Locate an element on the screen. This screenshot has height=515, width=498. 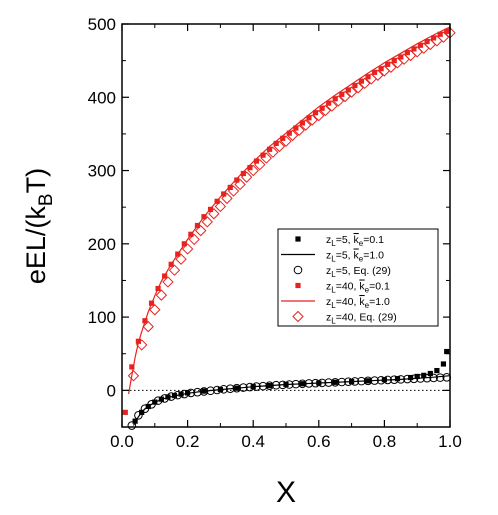
legend-label-mid: =5, is located at coordinates (345, 256).